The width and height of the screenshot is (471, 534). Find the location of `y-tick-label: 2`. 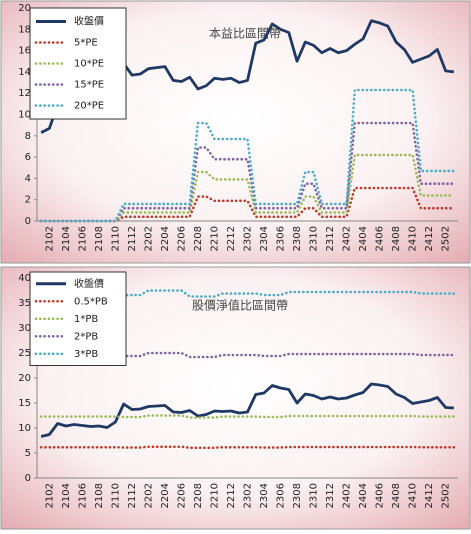

y-tick-label: 2 is located at coordinates (28, 200).